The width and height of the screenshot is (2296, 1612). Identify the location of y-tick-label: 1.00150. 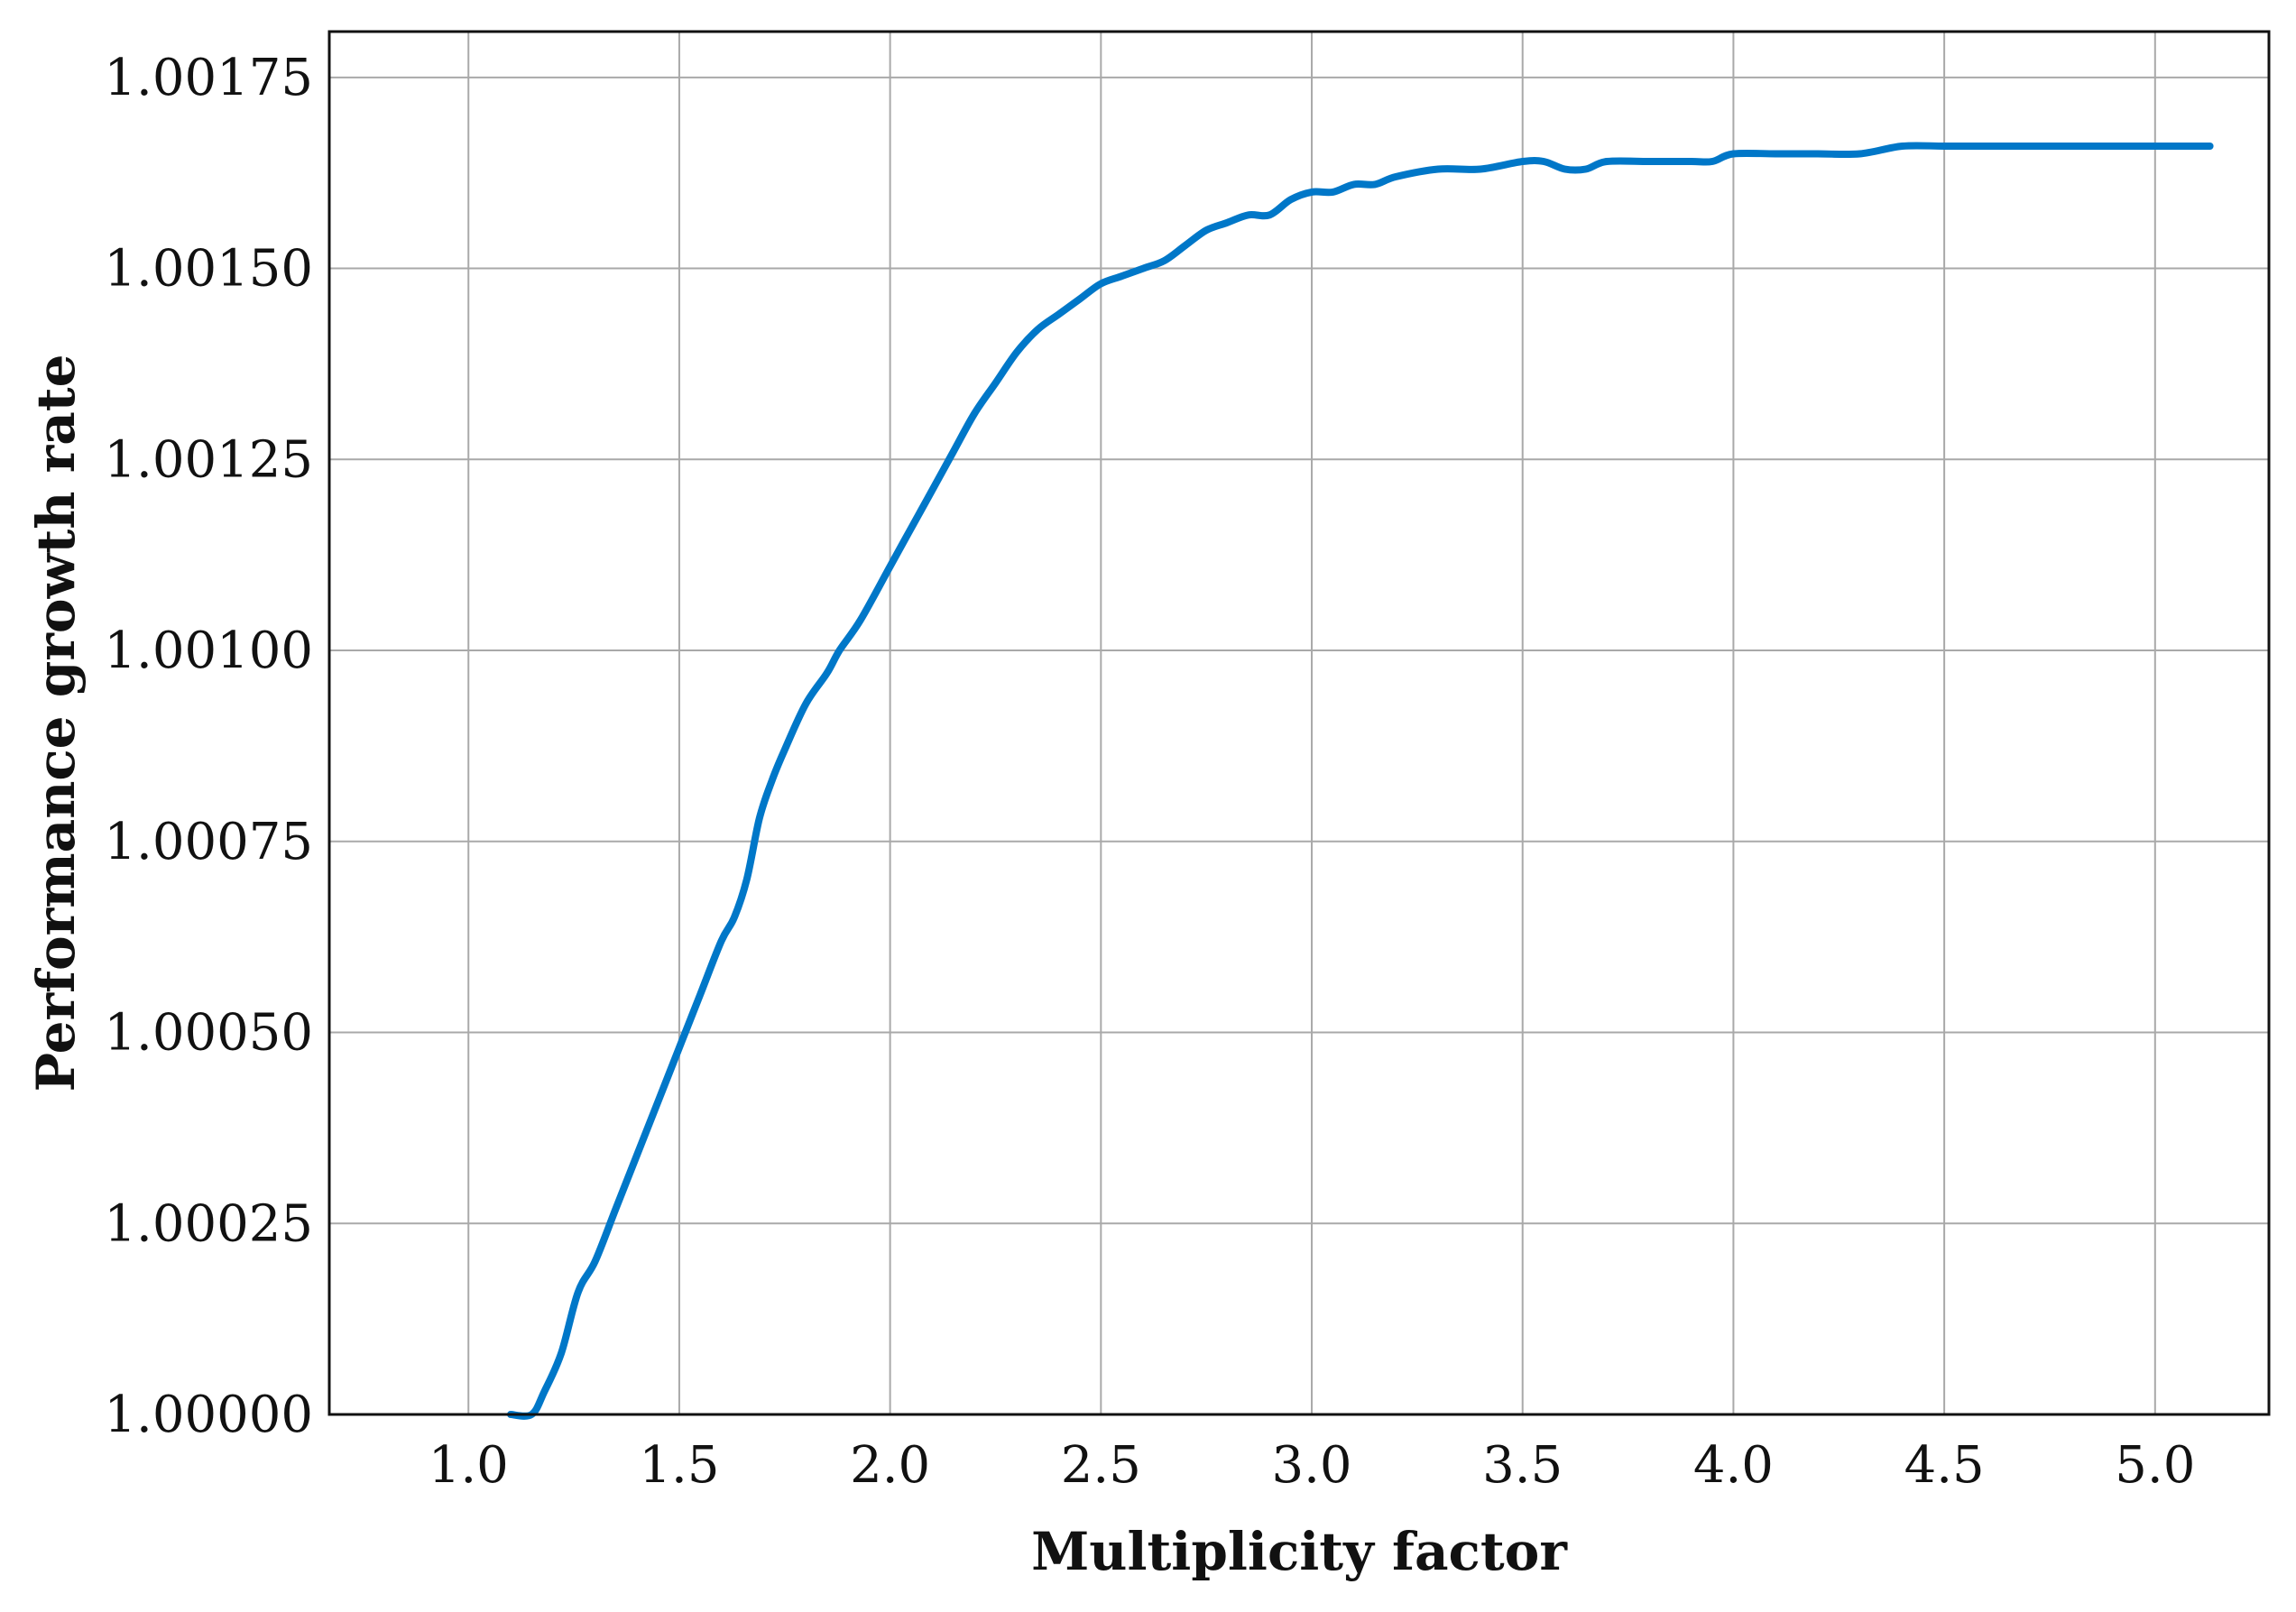
(209, 269).